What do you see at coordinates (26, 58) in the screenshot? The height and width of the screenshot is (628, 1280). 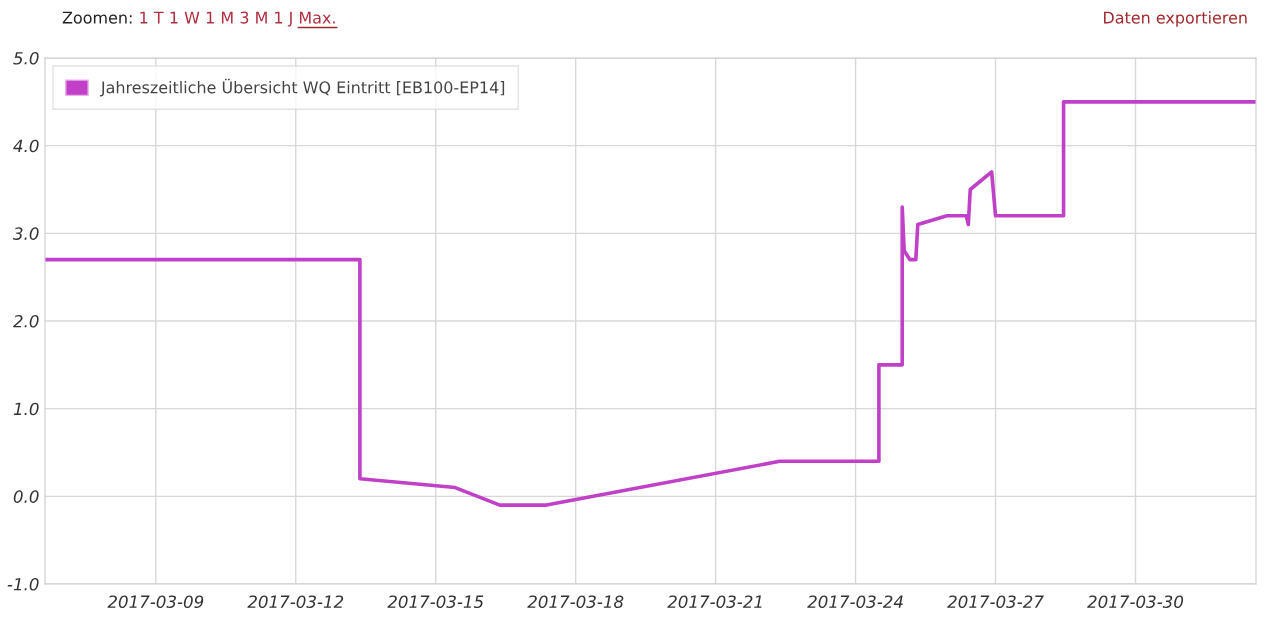 I see `y-tick-label: 5.0` at bounding box center [26, 58].